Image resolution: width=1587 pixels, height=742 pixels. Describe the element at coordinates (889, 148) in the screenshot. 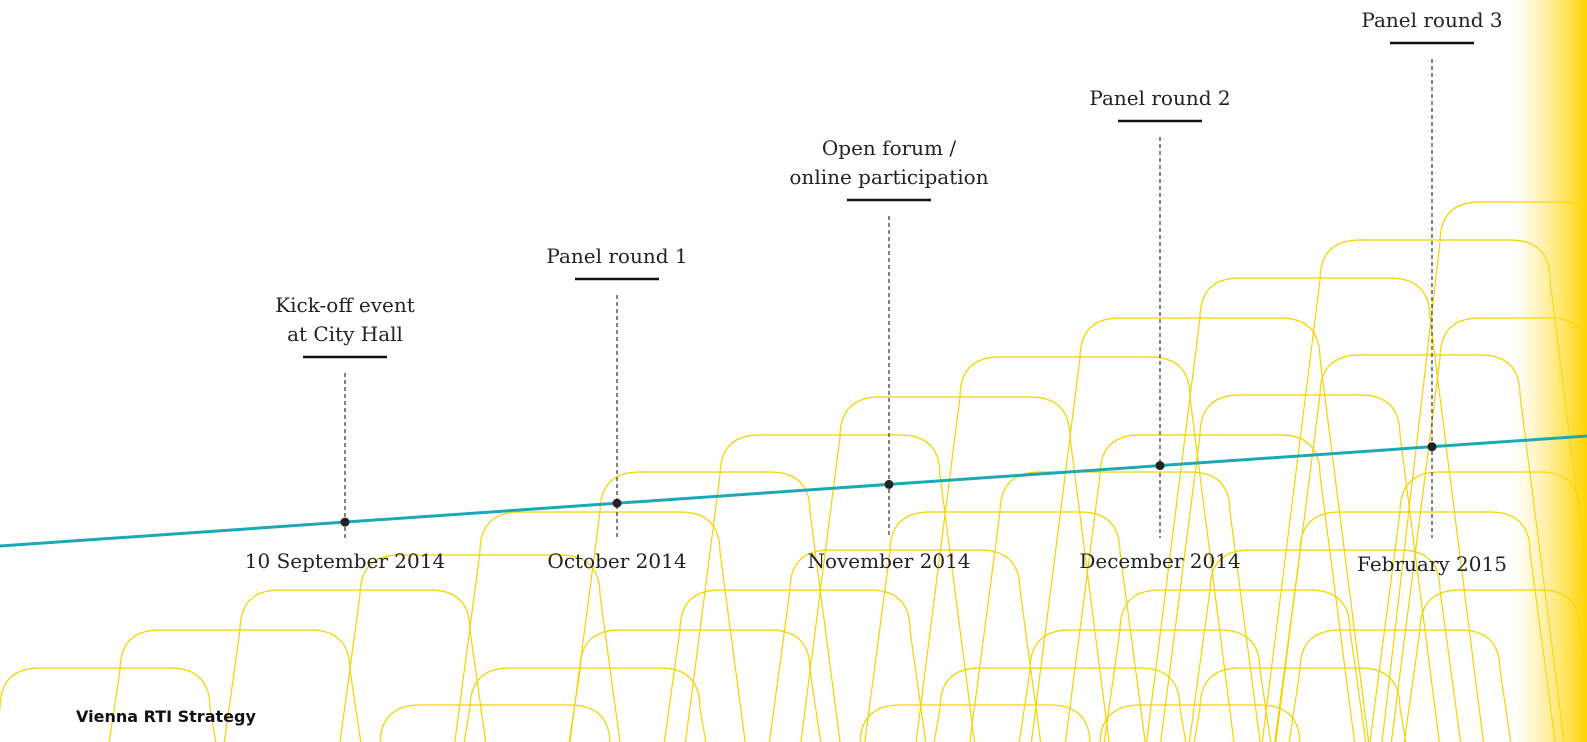

I see `event-label: Open forum /` at that location.